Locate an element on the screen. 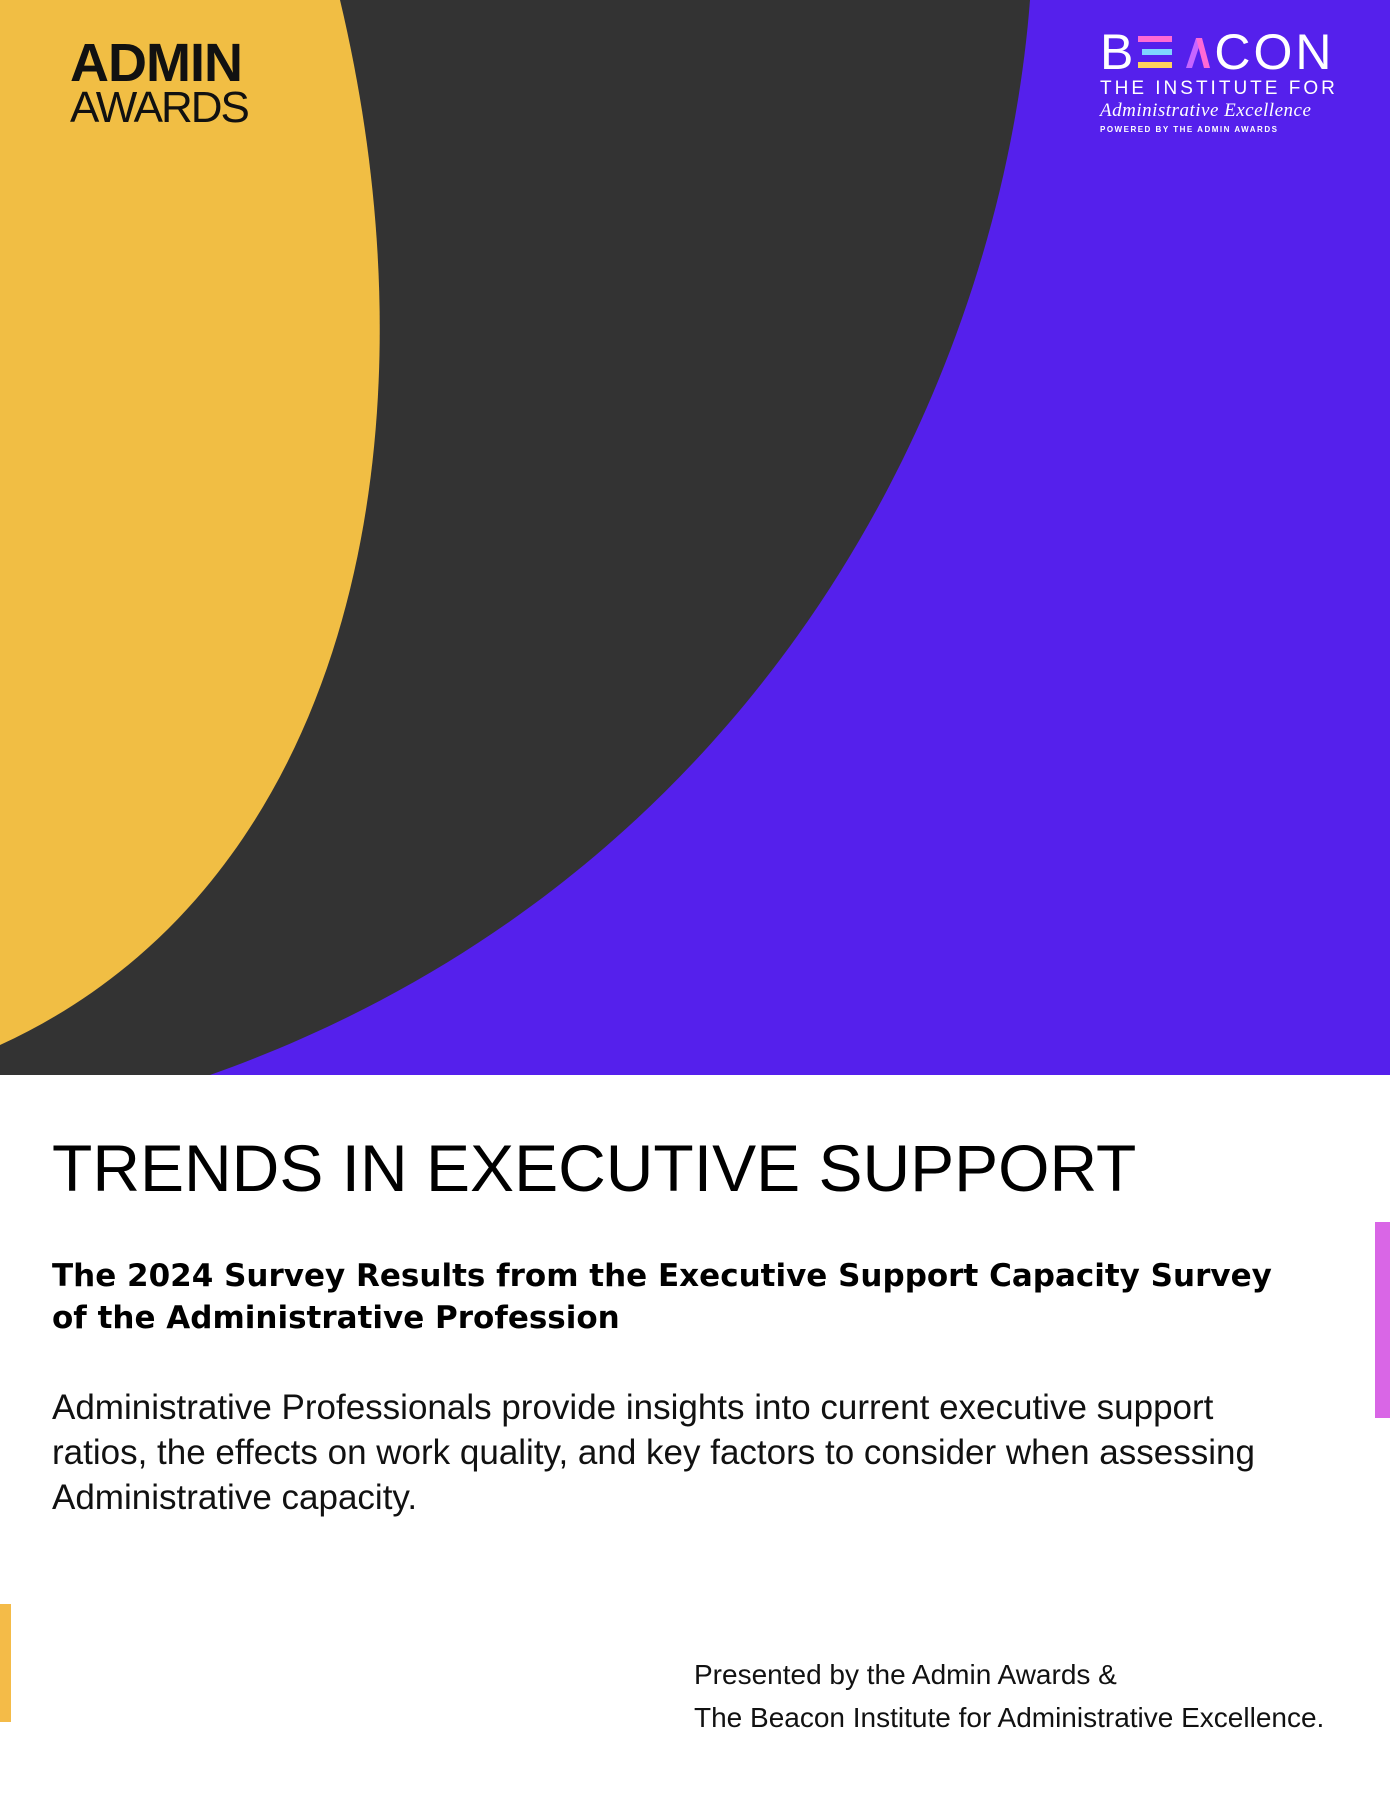  presented-by-line1: Presented by the Admin Awards & is located at coordinates (905, 1674).